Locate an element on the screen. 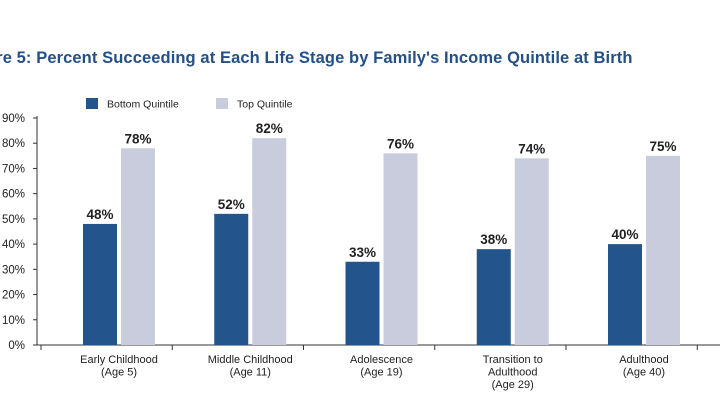 The image size is (720, 405). data-label: 40% is located at coordinates (624, 234).